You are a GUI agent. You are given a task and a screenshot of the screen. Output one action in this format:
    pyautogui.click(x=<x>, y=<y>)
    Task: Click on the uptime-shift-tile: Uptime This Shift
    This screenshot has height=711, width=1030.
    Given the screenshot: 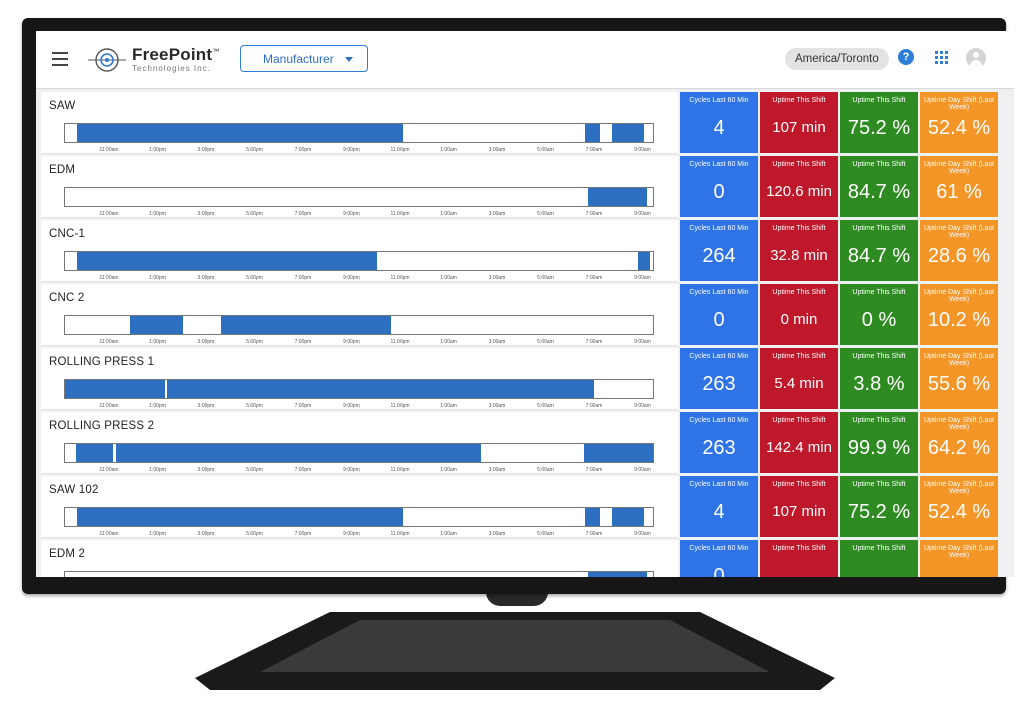 What is the action you would take?
    pyautogui.click(x=799, y=558)
    